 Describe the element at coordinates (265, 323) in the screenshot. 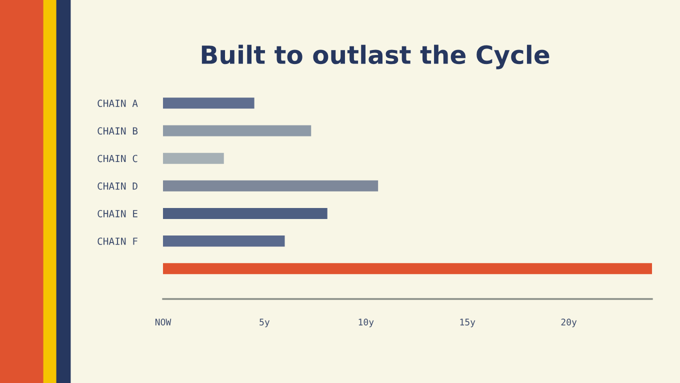

I see `x-tick-label: 5y` at that location.